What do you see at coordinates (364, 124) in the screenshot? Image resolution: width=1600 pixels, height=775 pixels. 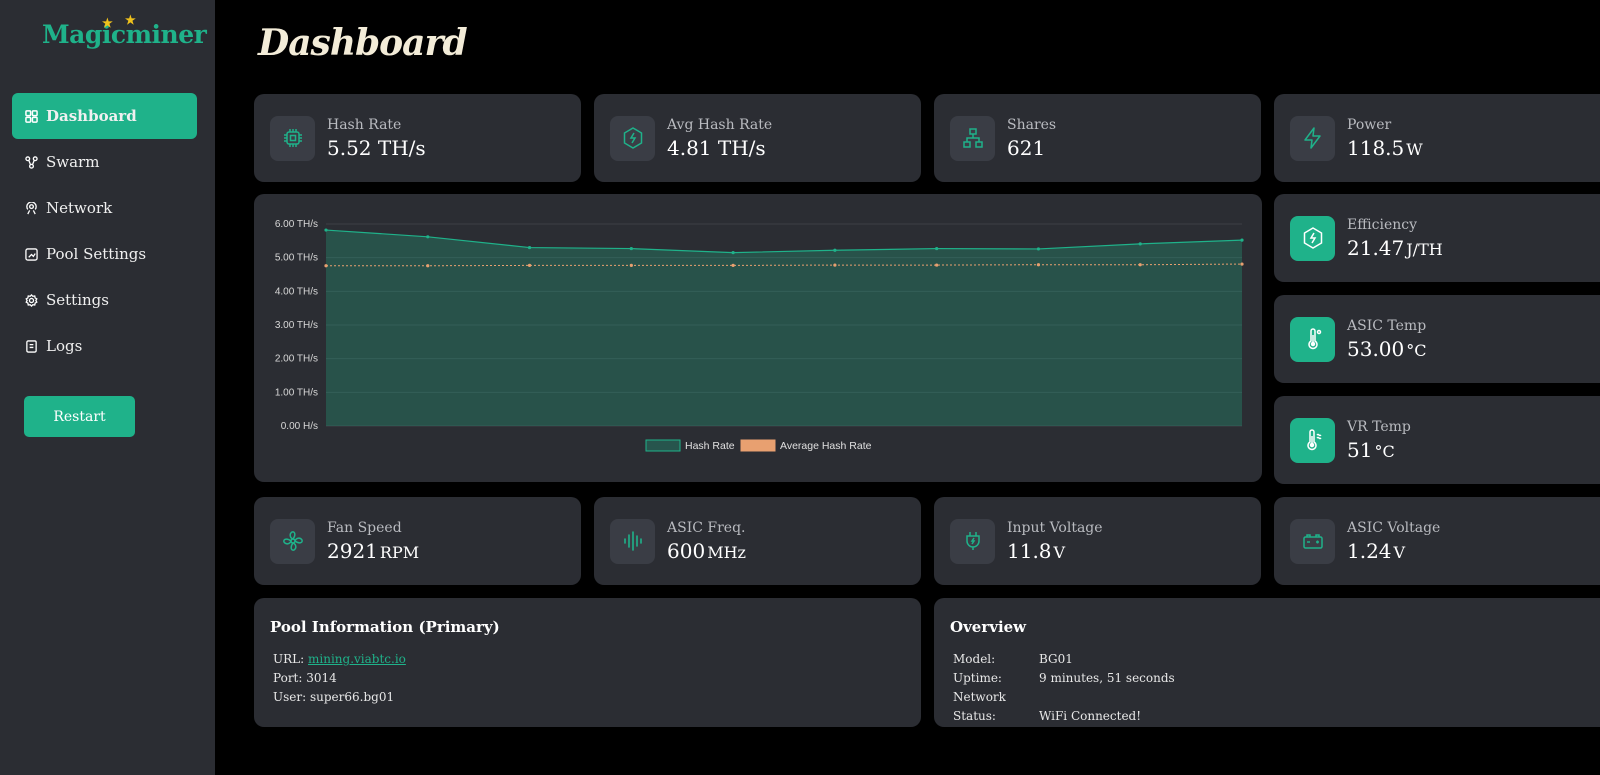 I see `stat-label: Hash Rate` at bounding box center [364, 124].